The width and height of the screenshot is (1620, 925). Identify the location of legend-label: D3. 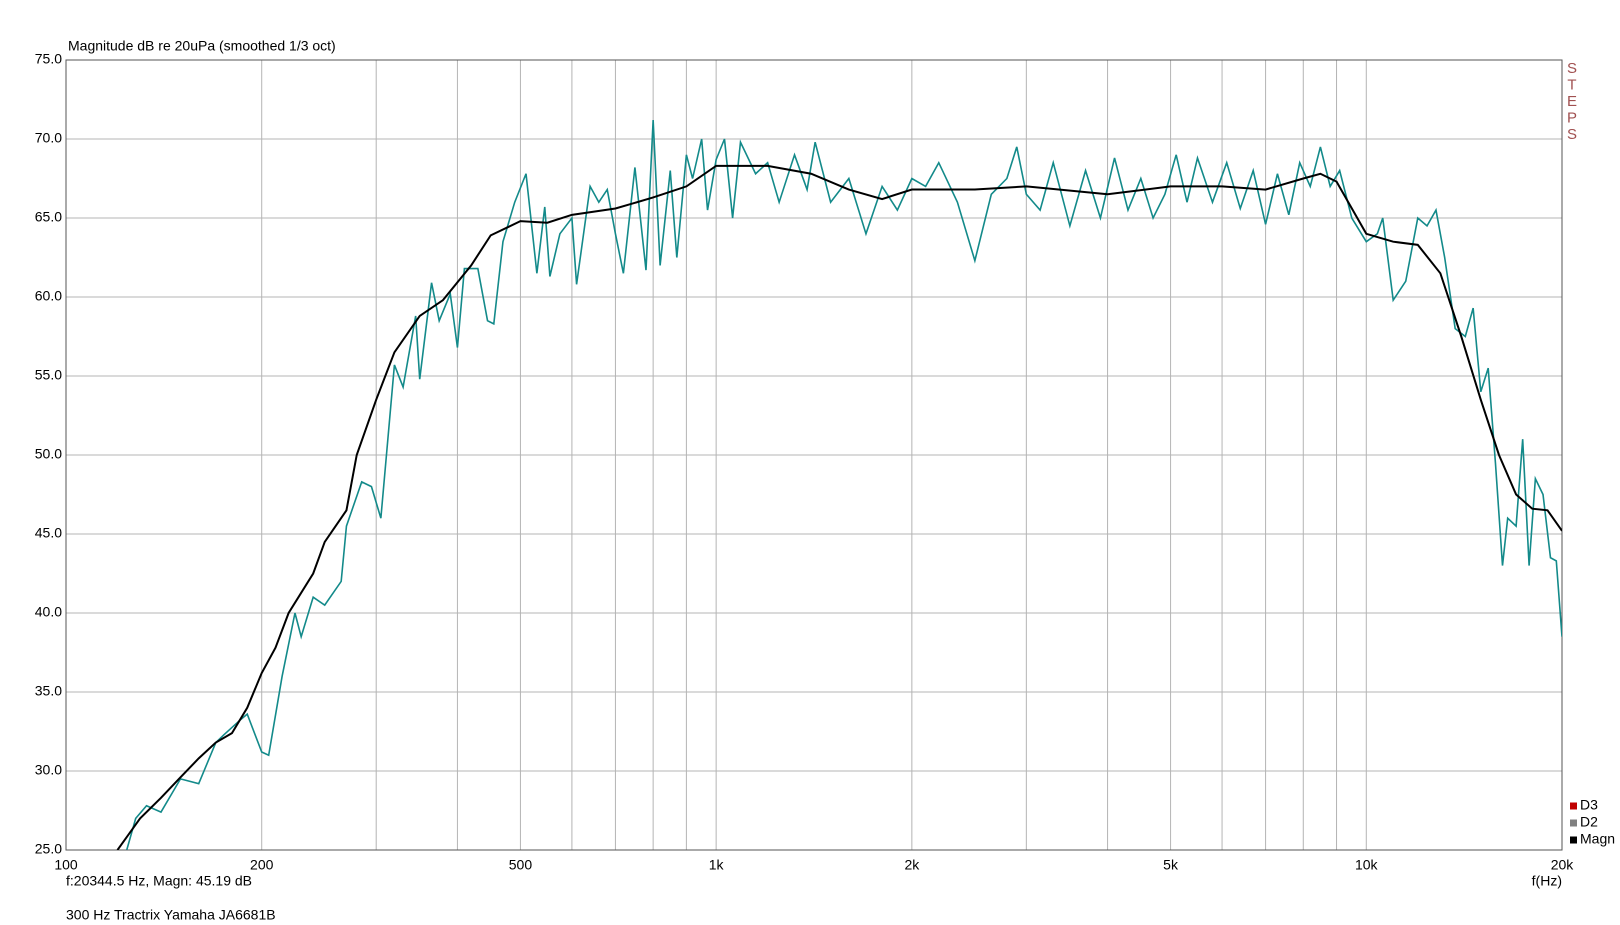
(1589, 805).